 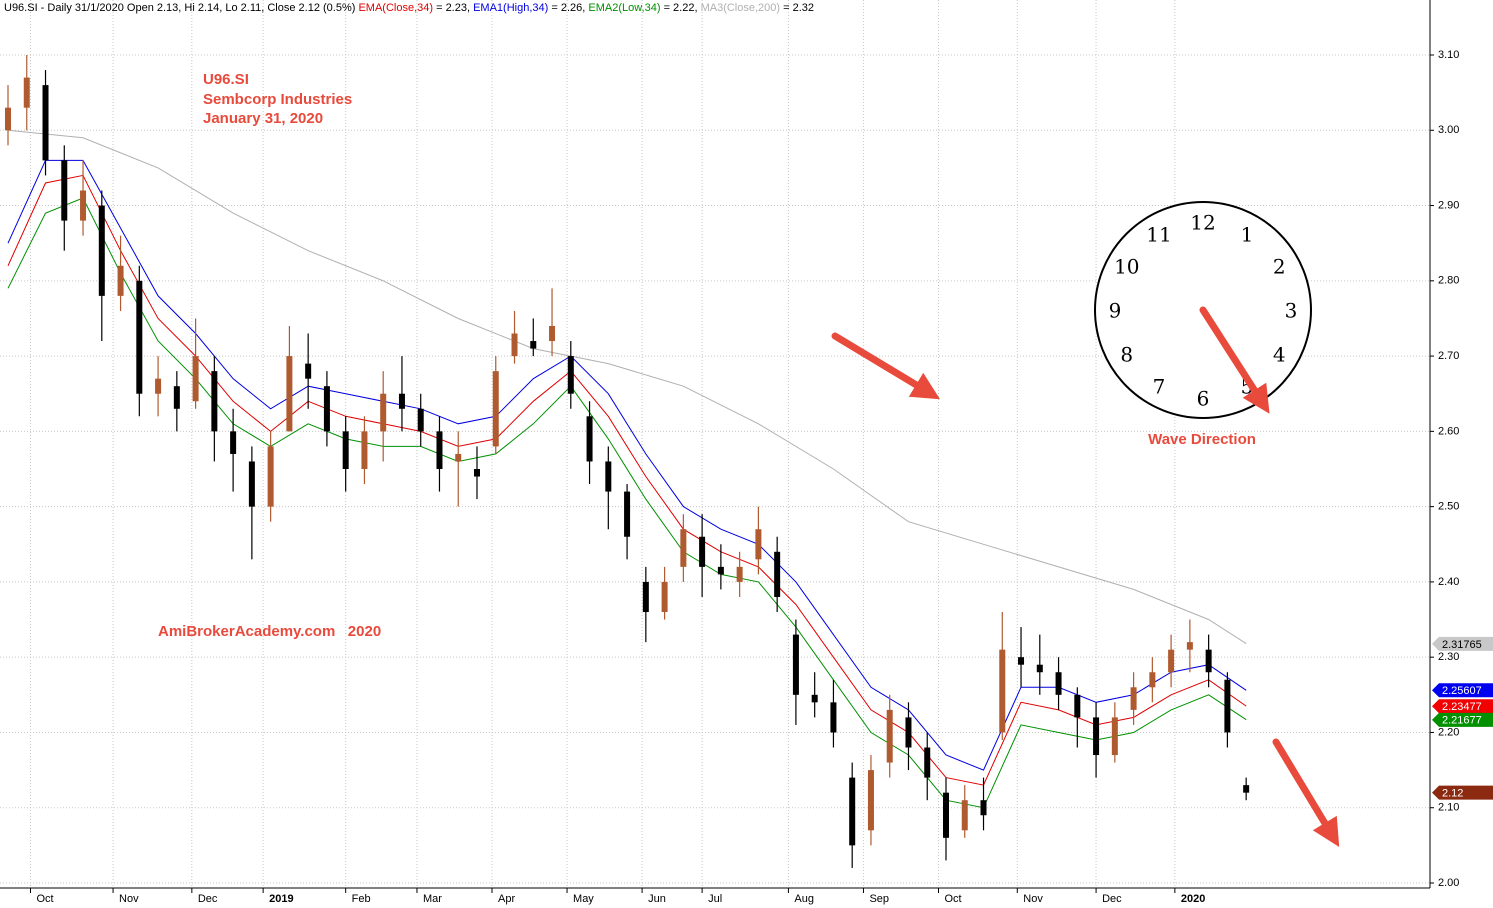 What do you see at coordinates (1448, 582) in the screenshot?
I see `y-tick-label: 2.40` at bounding box center [1448, 582].